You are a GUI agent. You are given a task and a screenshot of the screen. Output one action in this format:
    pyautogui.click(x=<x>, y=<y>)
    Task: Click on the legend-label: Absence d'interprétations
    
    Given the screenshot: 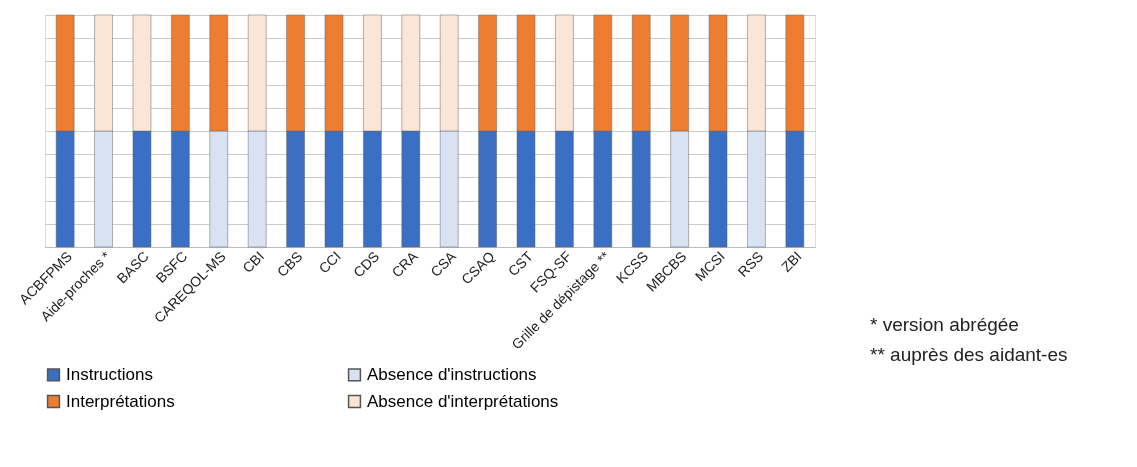 What is the action you would take?
    pyautogui.click(x=463, y=401)
    